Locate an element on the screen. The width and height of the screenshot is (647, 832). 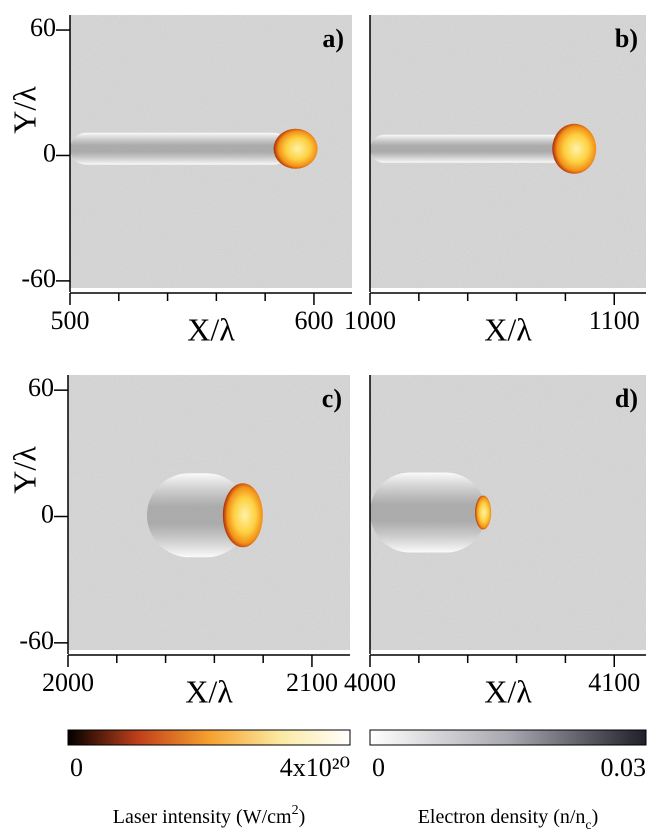
colorbar-label-part: 2 is located at coordinates (295, 810).